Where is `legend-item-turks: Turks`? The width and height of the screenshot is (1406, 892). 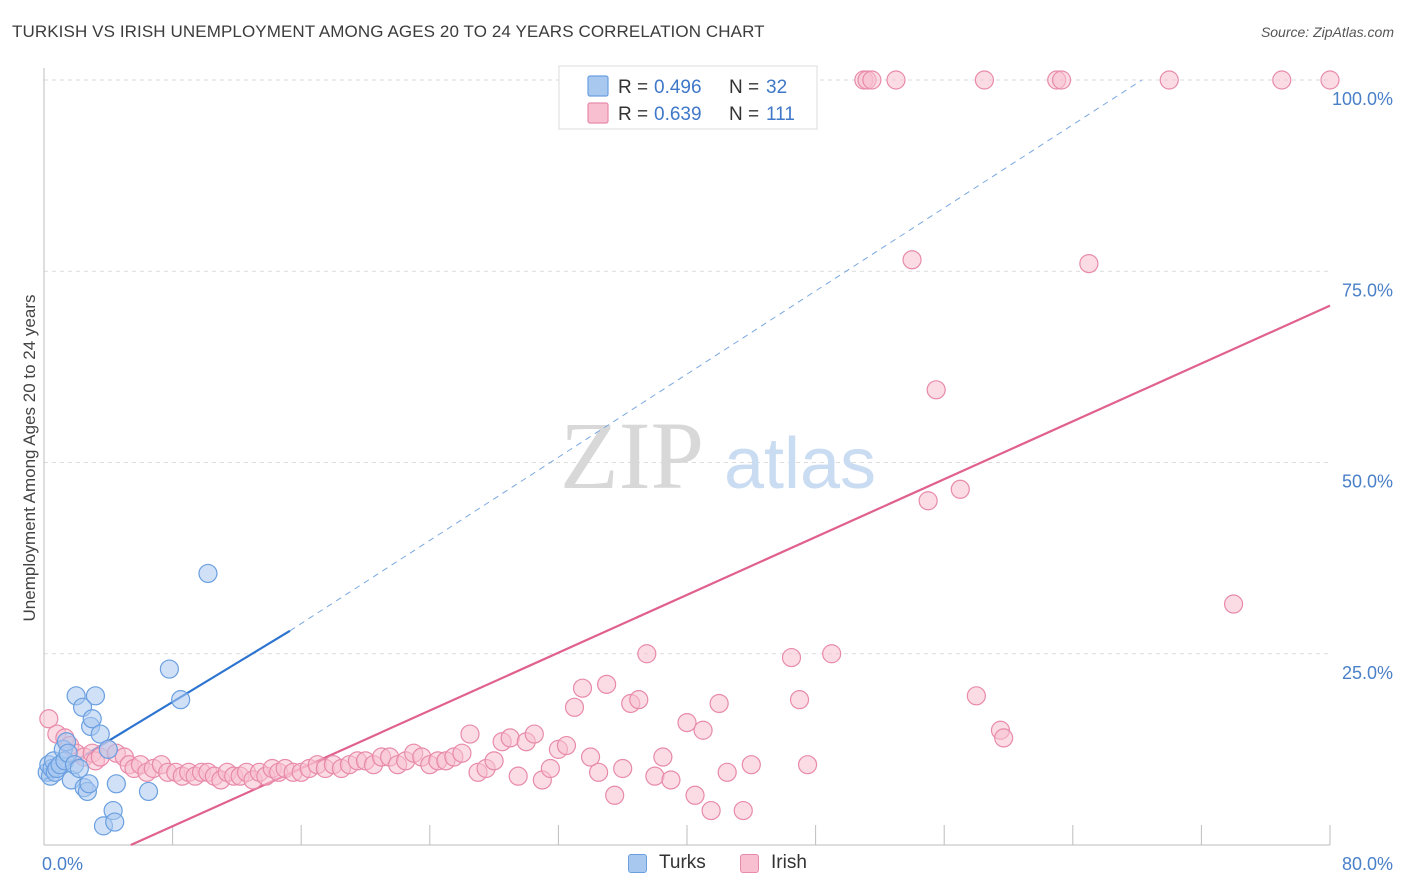
legend-item-turks: Turks is located at coordinates (667, 863).